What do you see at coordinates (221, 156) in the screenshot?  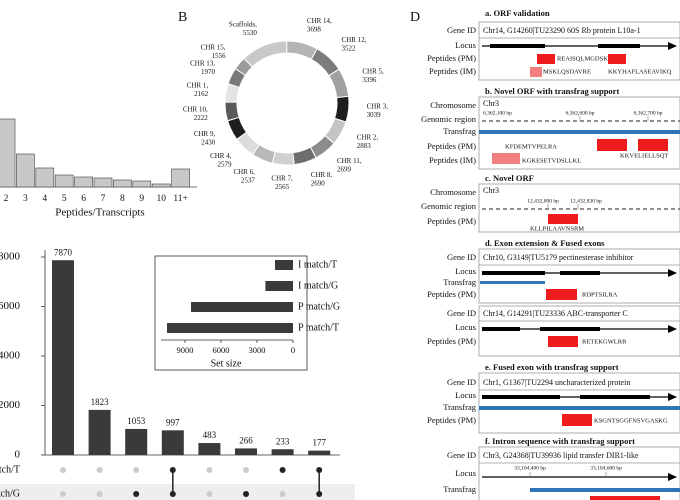 I see `segment-label: CHR 4,` at bounding box center [221, 156].